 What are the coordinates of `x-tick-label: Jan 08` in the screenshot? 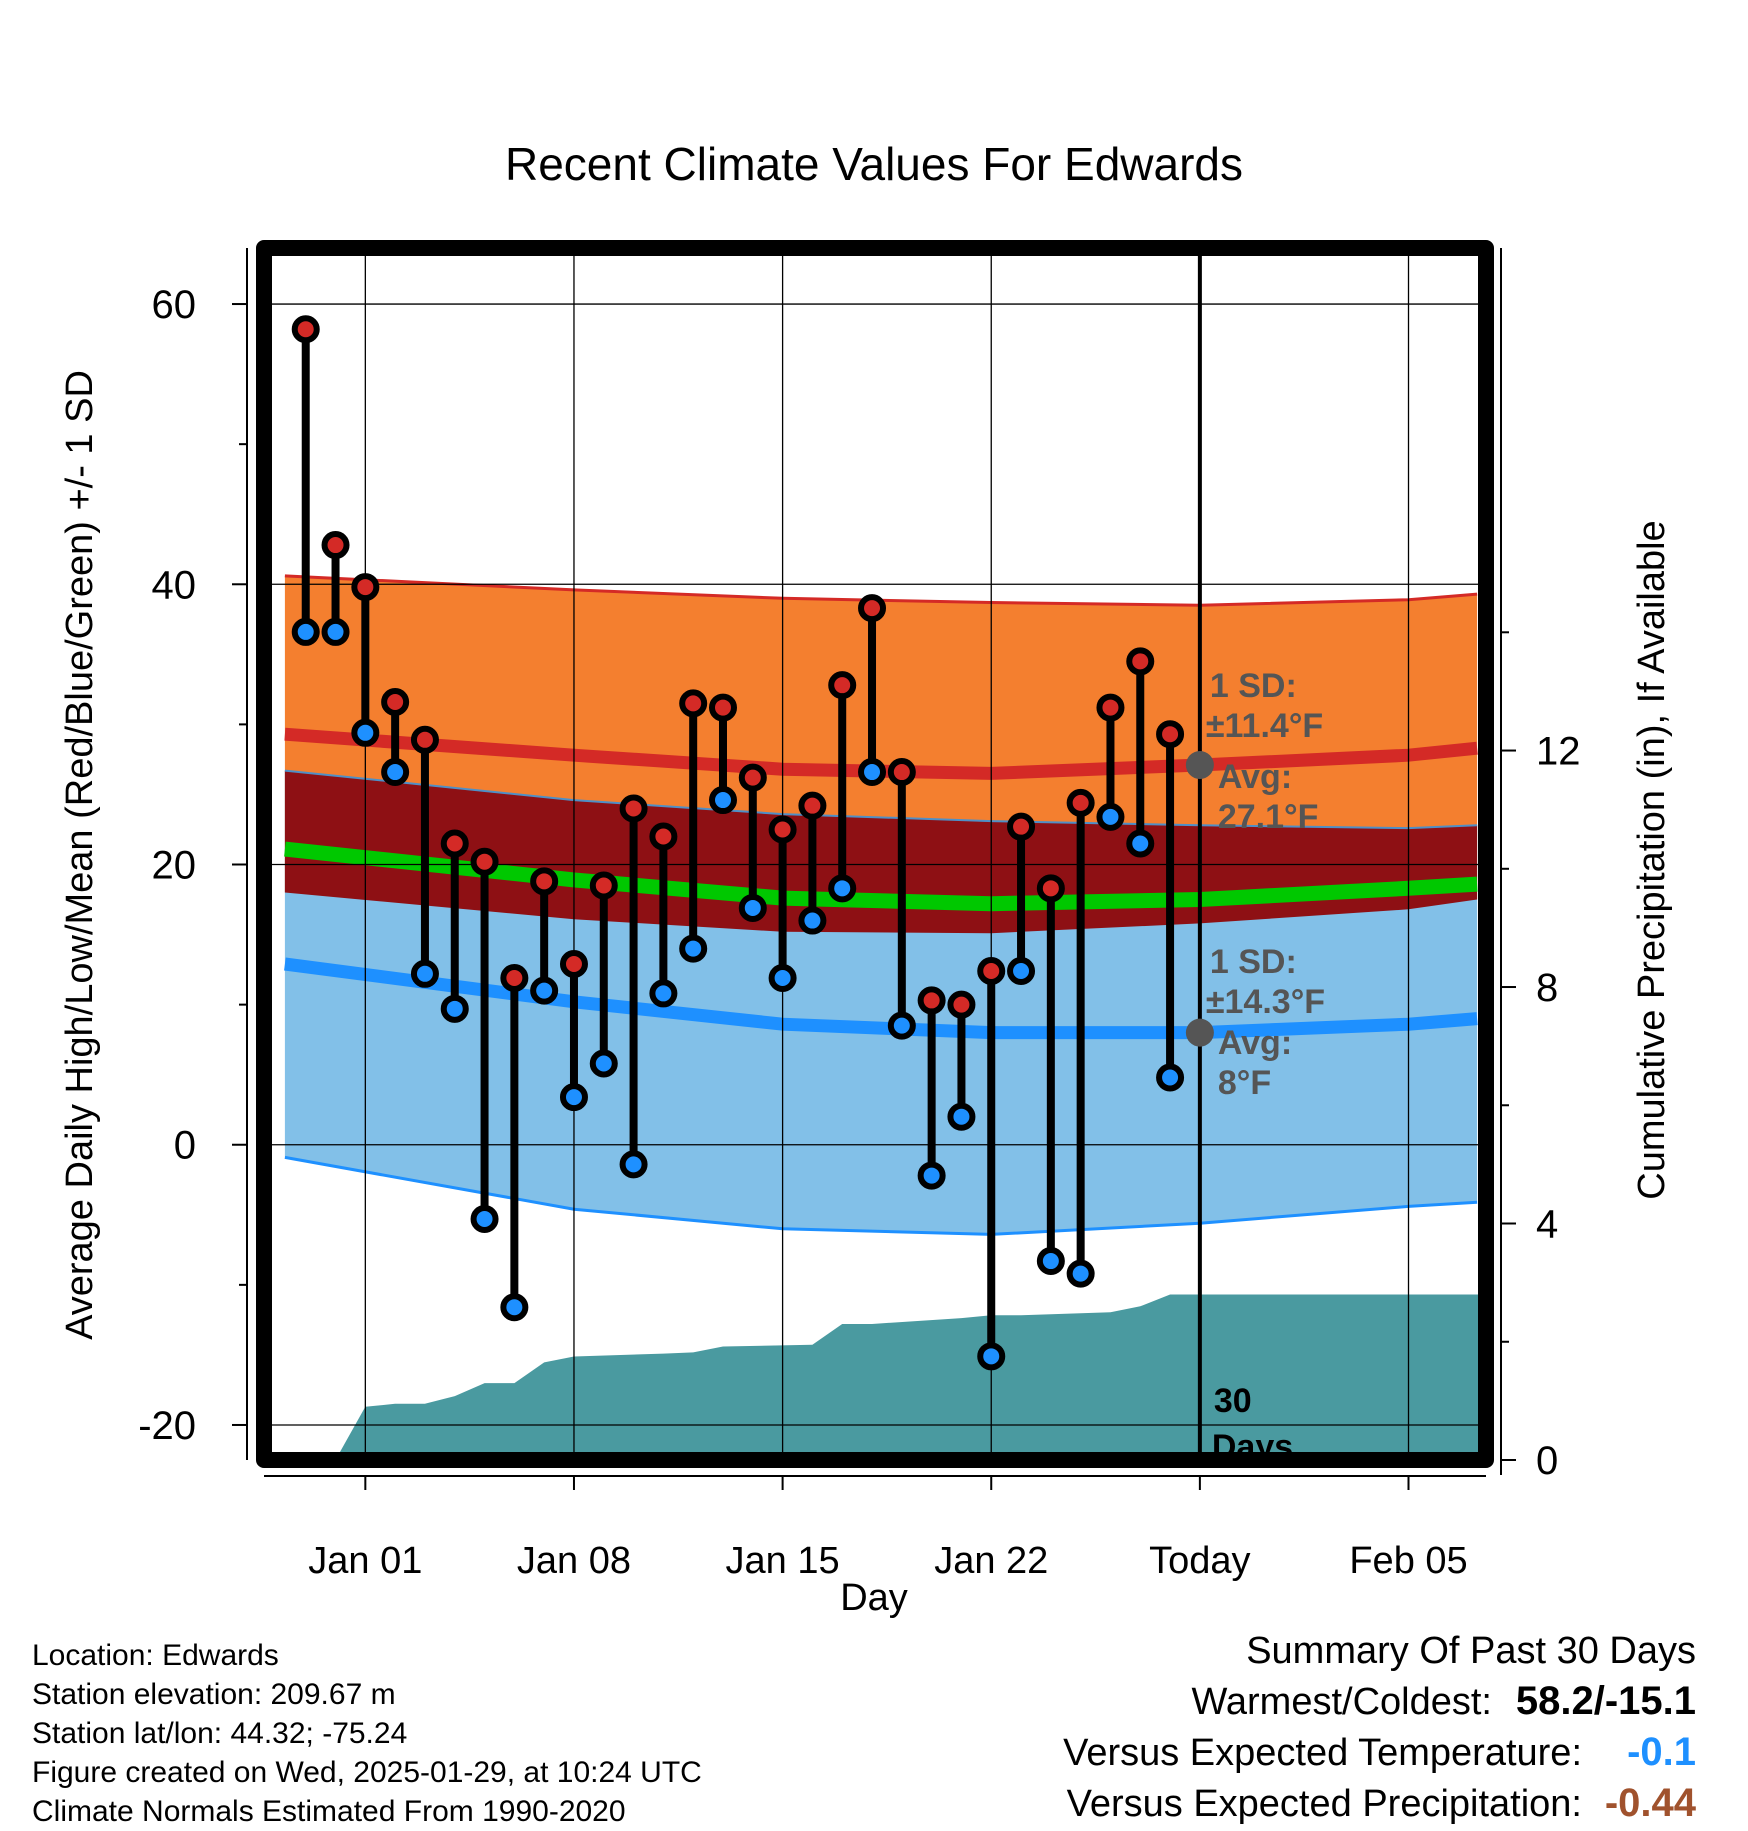 It's located at (574, 1561).